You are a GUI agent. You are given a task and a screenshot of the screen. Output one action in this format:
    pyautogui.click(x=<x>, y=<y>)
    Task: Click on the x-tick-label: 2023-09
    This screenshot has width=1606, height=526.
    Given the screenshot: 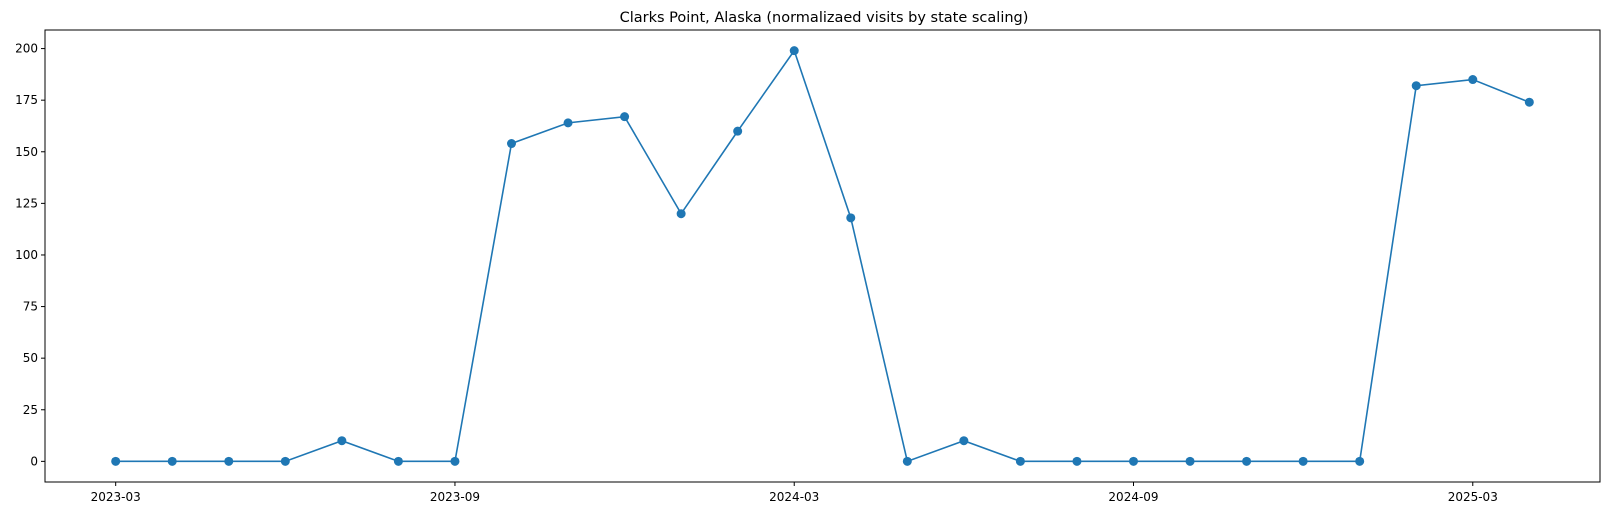 What is the action you would take?
    pyautogui.click(x=455, y=497)
    